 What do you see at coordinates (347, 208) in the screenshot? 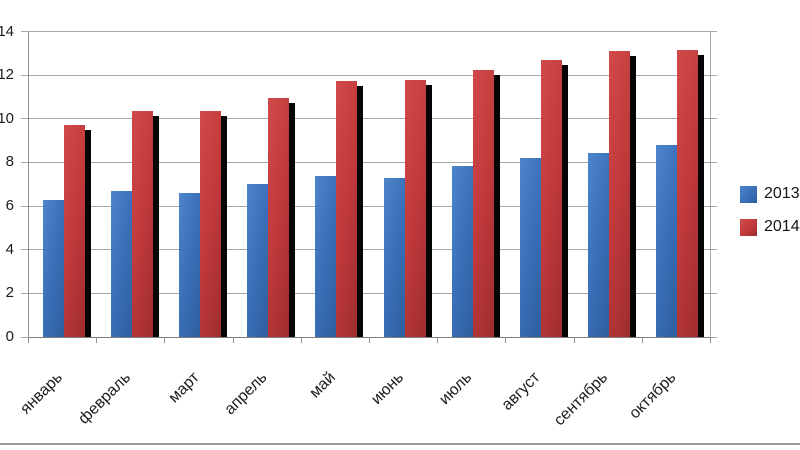
I see `bar-2014-май` at bounding box center [347, 208].